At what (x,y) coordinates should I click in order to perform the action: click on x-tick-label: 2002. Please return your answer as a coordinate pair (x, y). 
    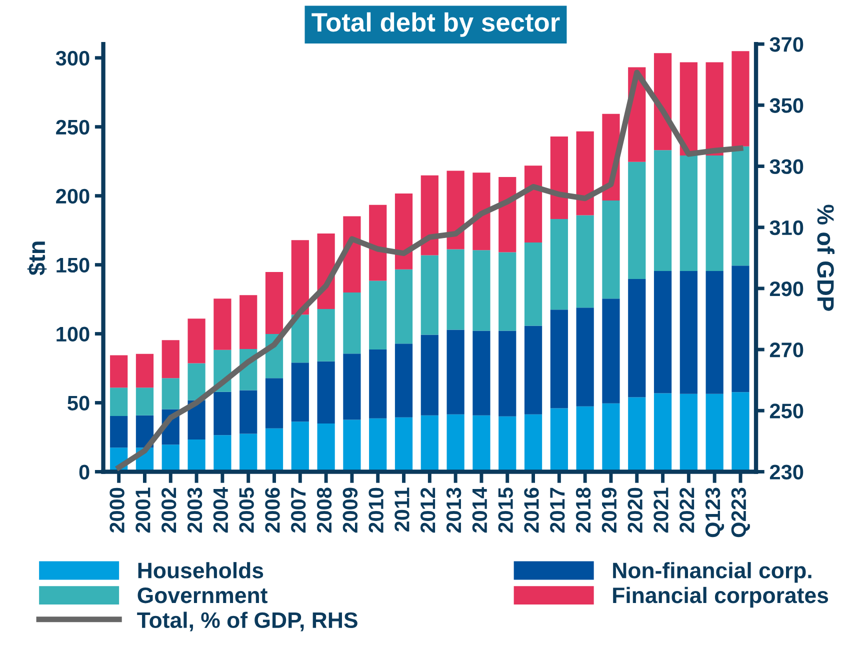
    Looking at the image, I should click on (168, 510).